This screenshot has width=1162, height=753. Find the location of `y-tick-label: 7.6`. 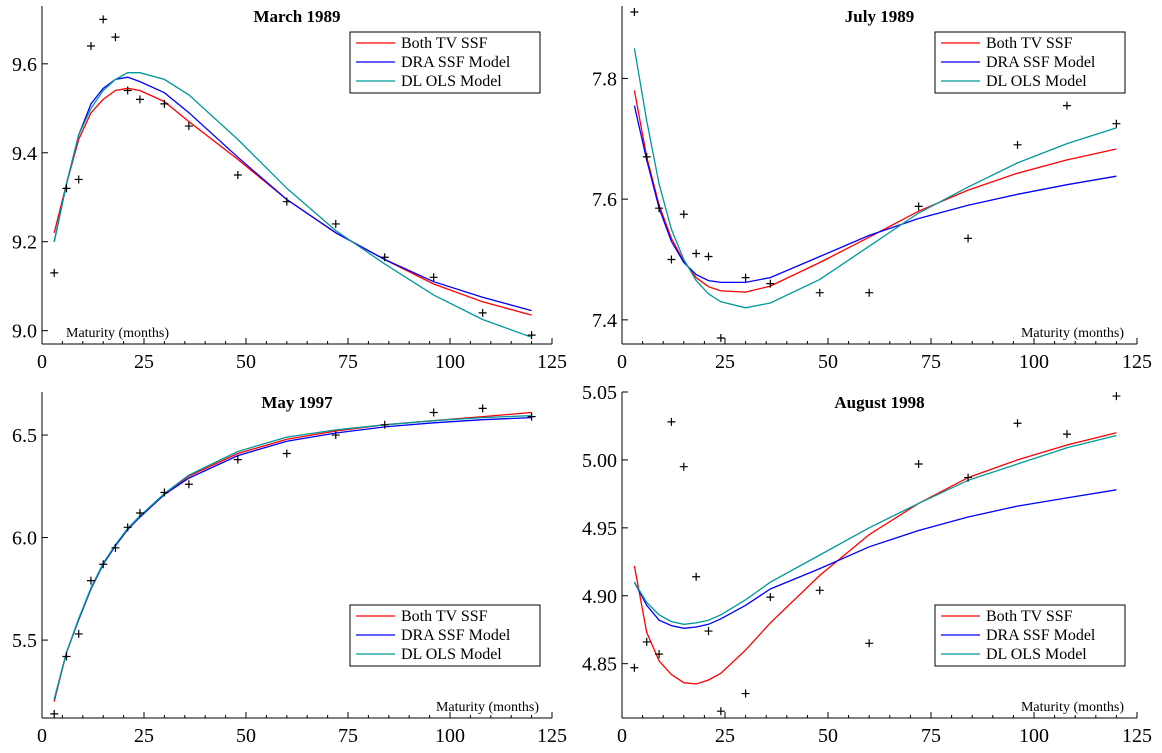

y-tick-label: 7.6 is located at coordinates (604, 200).